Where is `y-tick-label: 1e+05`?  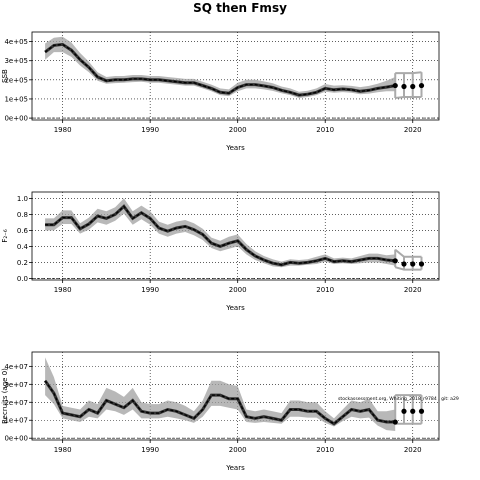
y-tick-label: 1e+05 is located at coordinates (16, 99).